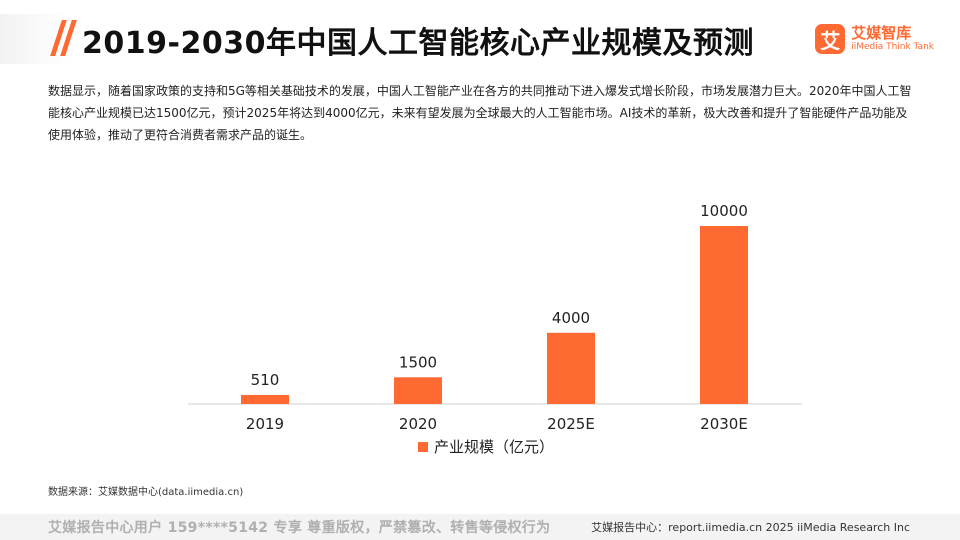 This screenshot has height=540, width=960. I want to click on logo-name-cn: 艾媒智库, so click(881, 33).